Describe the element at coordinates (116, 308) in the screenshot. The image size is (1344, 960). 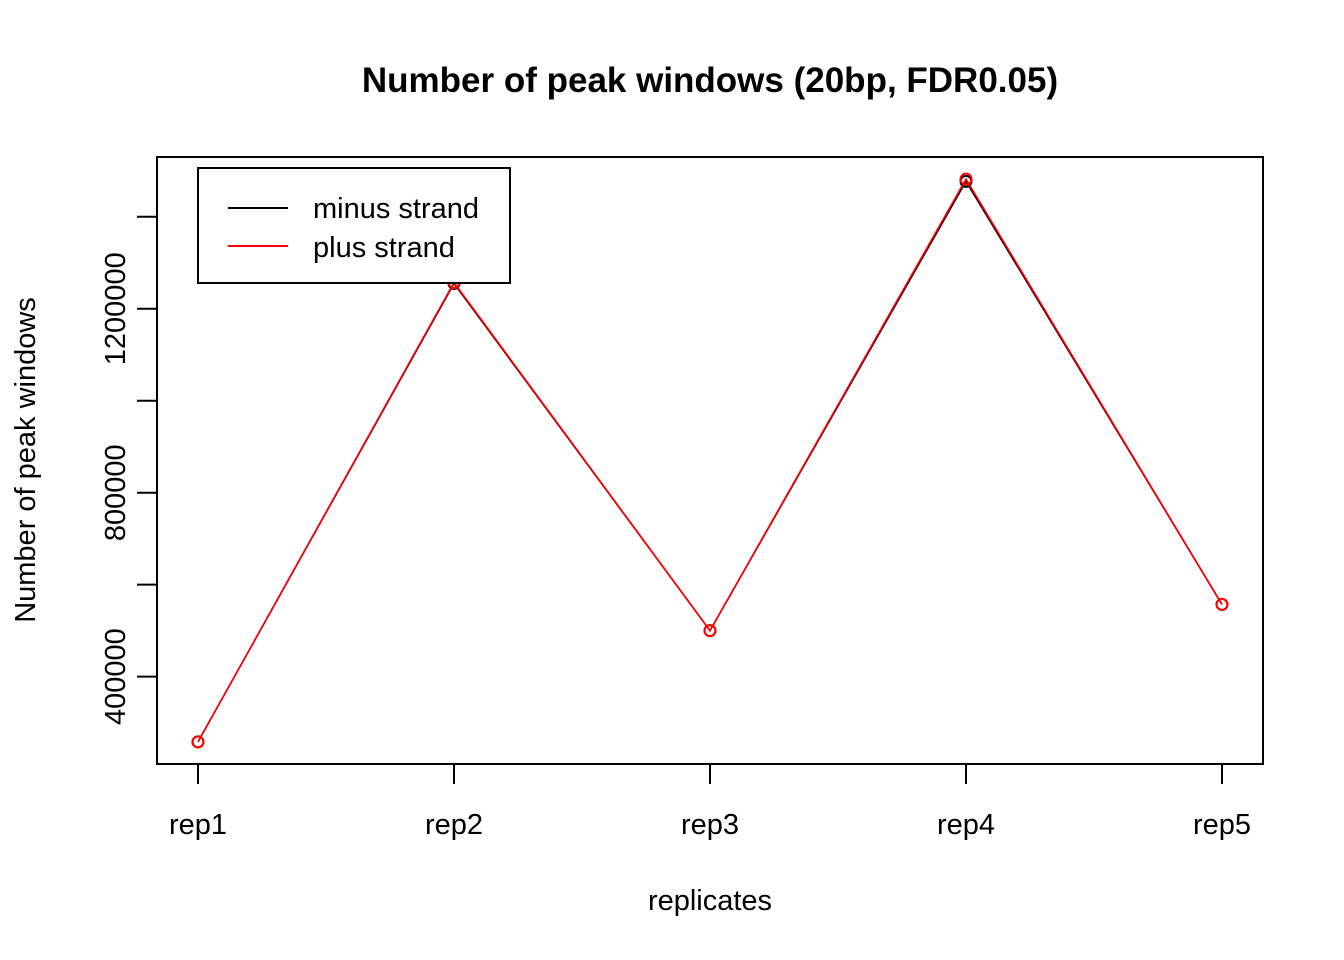
I see `y-tick-label: 1200000` at that location.